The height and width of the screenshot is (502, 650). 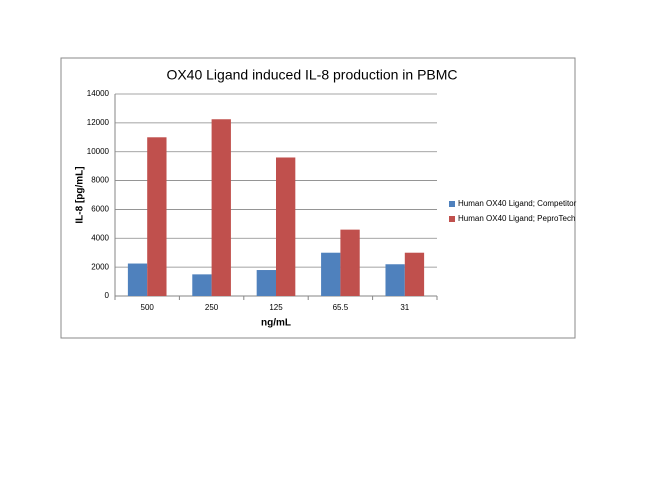 What do you see at coordinates (98, 122) in the screenshot?
I see `y-tick-label: 12000` at bounding box center [98, 122].